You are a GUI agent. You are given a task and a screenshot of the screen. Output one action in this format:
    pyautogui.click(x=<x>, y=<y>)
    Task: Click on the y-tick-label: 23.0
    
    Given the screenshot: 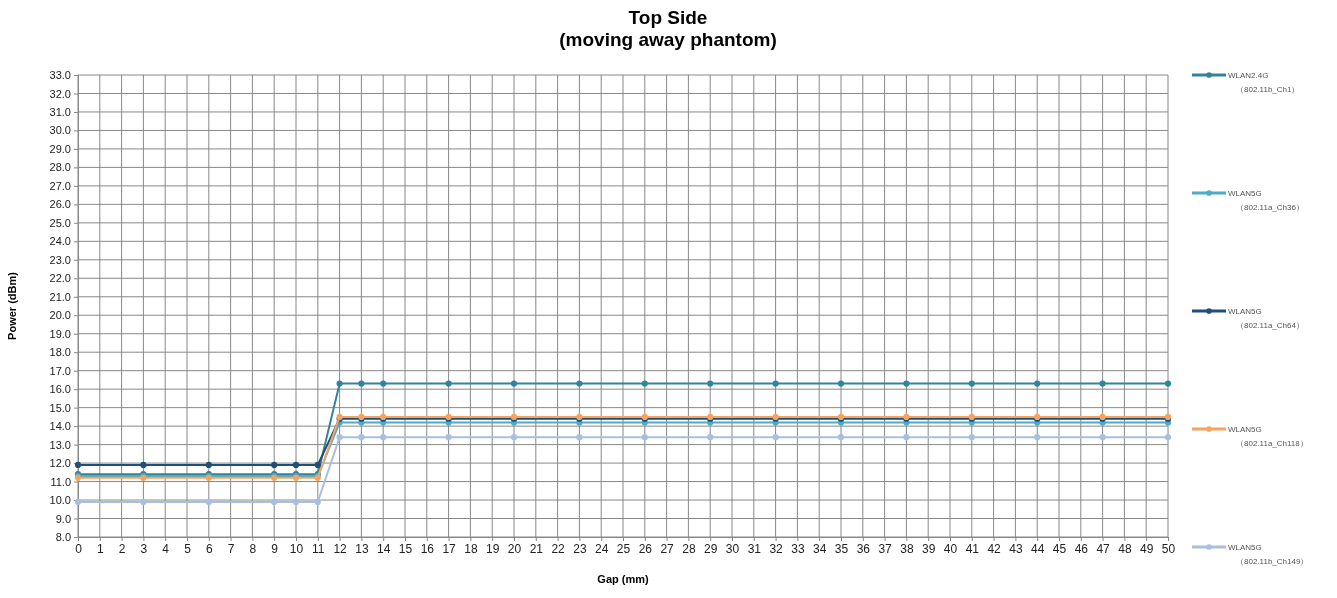 What is the action you would take?
    pyautogui.click(x=60, y=259)
    